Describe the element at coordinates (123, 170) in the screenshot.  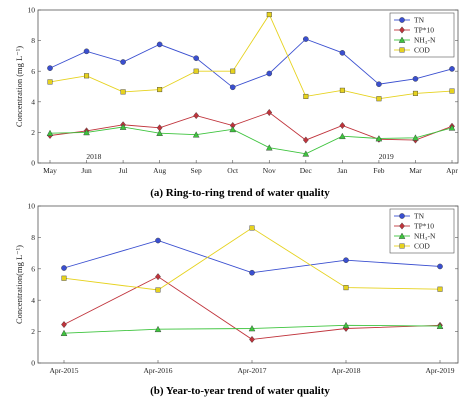
I see `chart-a-xtick-label: Jul` at that location.